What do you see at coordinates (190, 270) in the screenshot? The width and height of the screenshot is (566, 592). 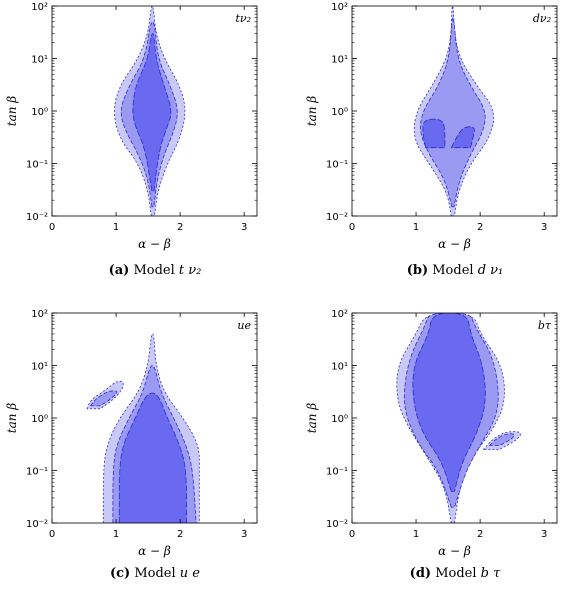 I see `caption-a-model: t ν₂` at bounding box center [190, 270].